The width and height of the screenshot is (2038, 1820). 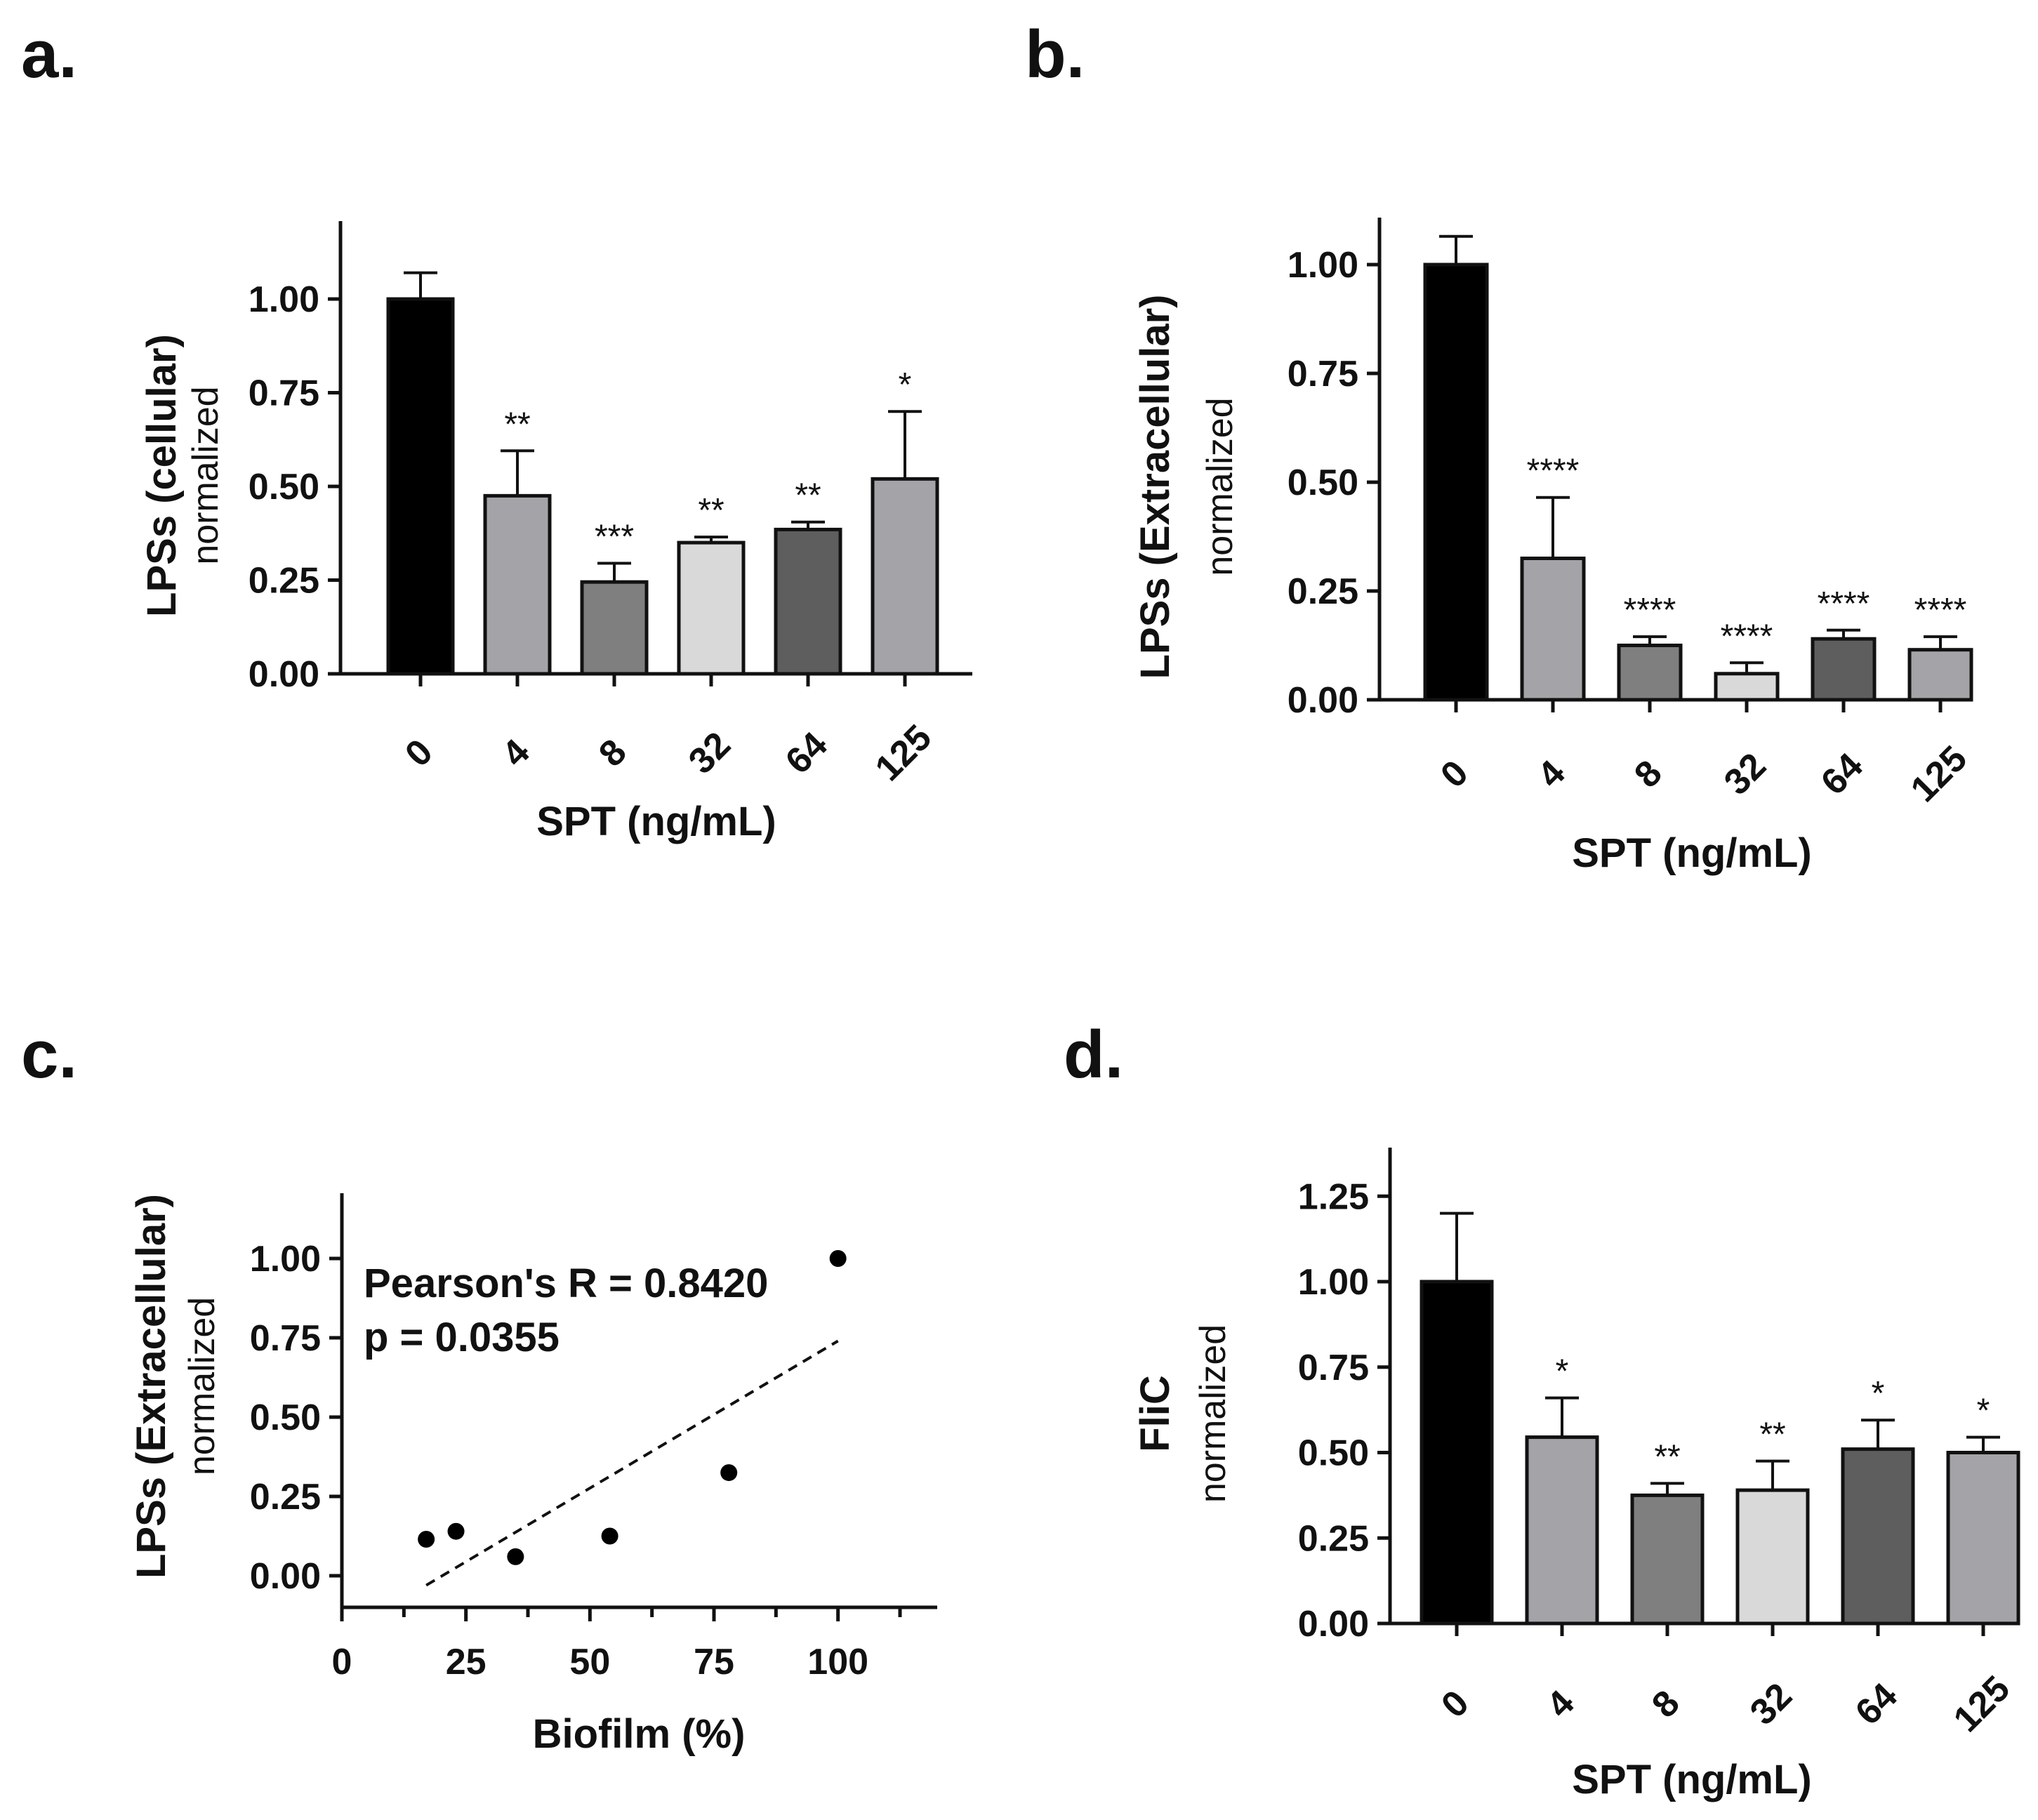 I want to click on y-axis-title: LPSs (cellular), so click(x=162, y=476).